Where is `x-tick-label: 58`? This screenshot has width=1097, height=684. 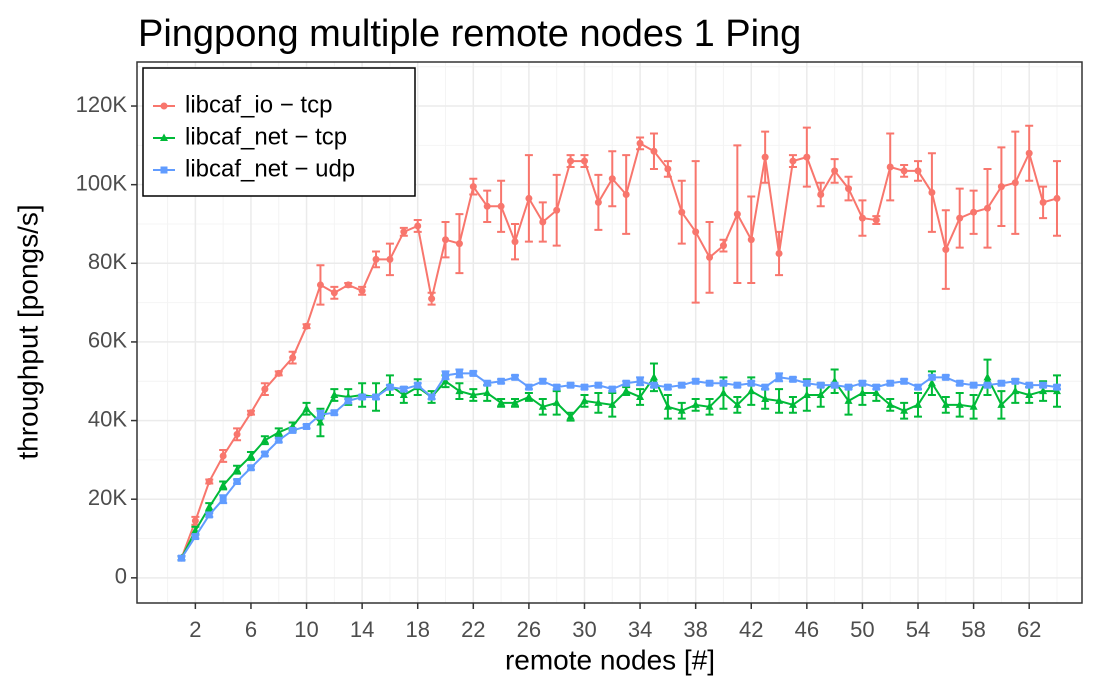 x-tick-label: 58 is located at coordinates (973, 629).